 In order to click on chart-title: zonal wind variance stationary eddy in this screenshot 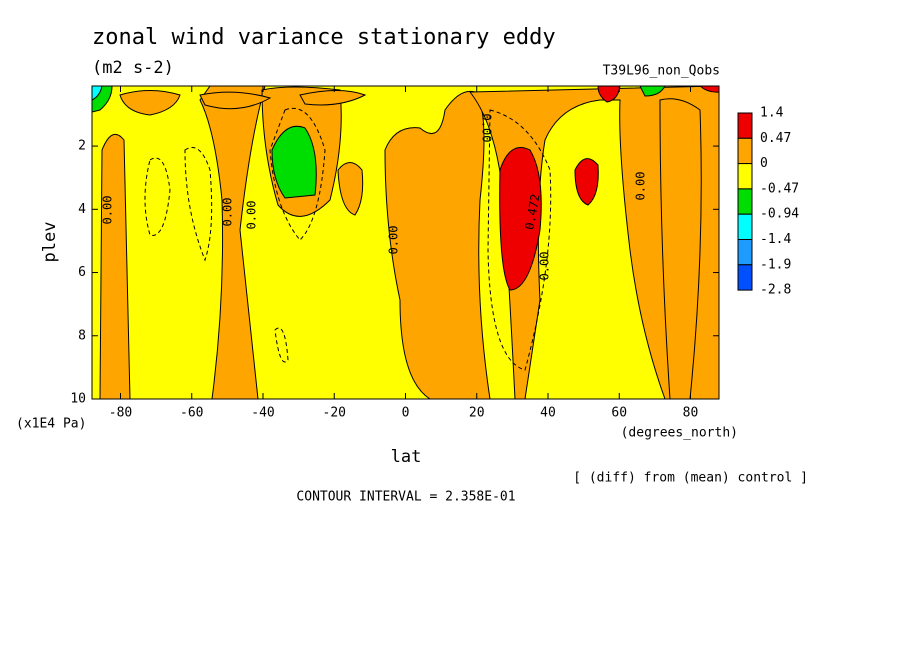, I will do `click(324, 37)`.